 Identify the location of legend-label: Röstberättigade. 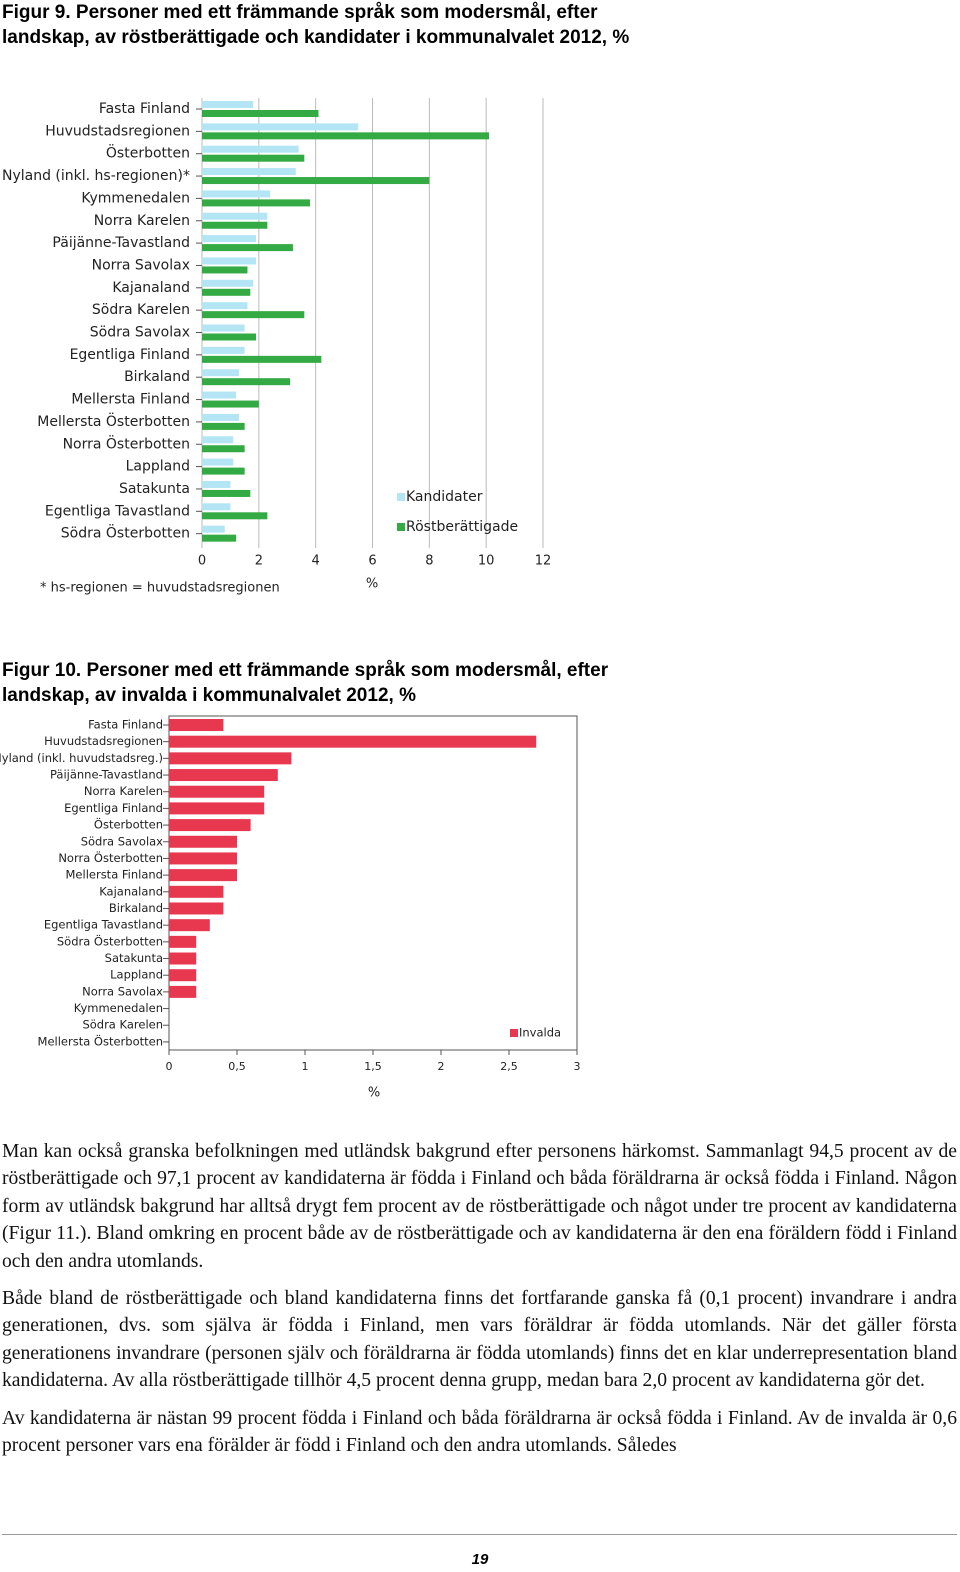
(462, 527).